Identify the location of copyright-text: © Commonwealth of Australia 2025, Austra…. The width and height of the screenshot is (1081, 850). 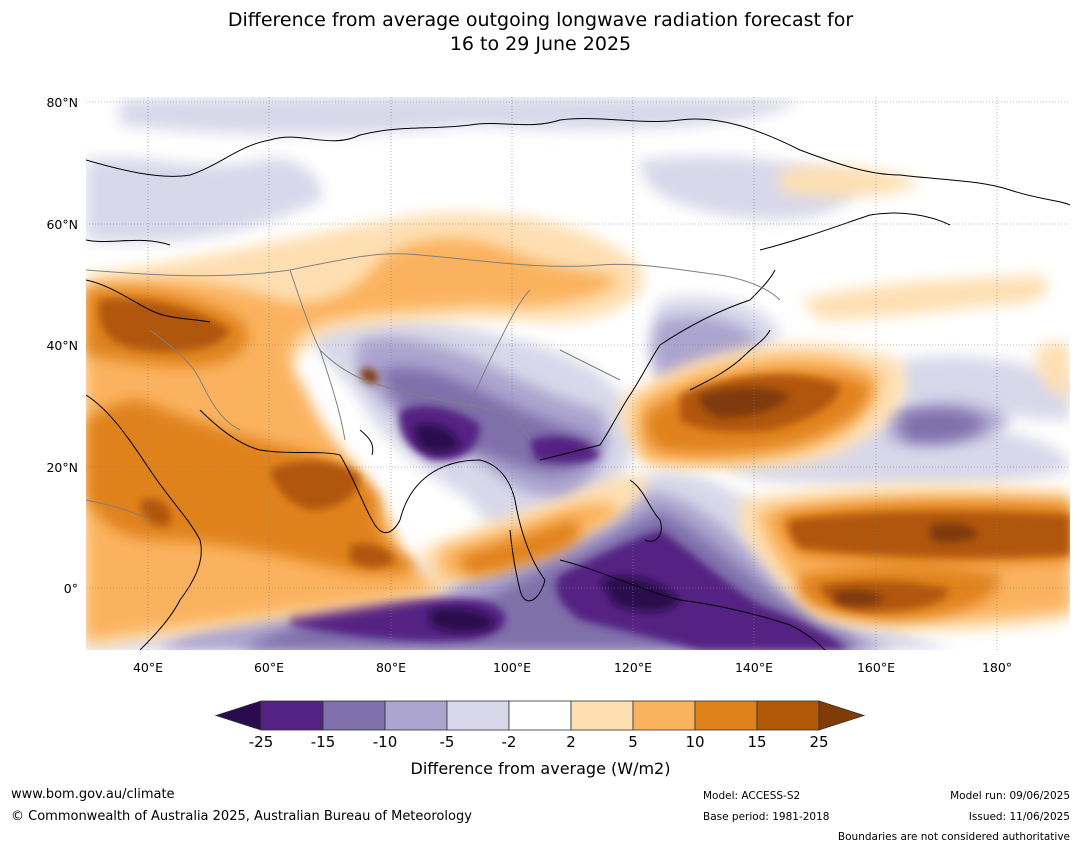
(241, 816).